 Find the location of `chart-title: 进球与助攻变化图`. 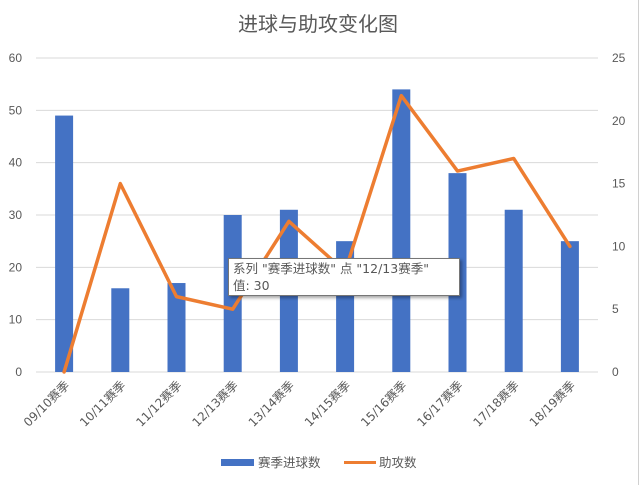

chart-title: 进球与助攻变化图 is located at coordinates (318, 24).